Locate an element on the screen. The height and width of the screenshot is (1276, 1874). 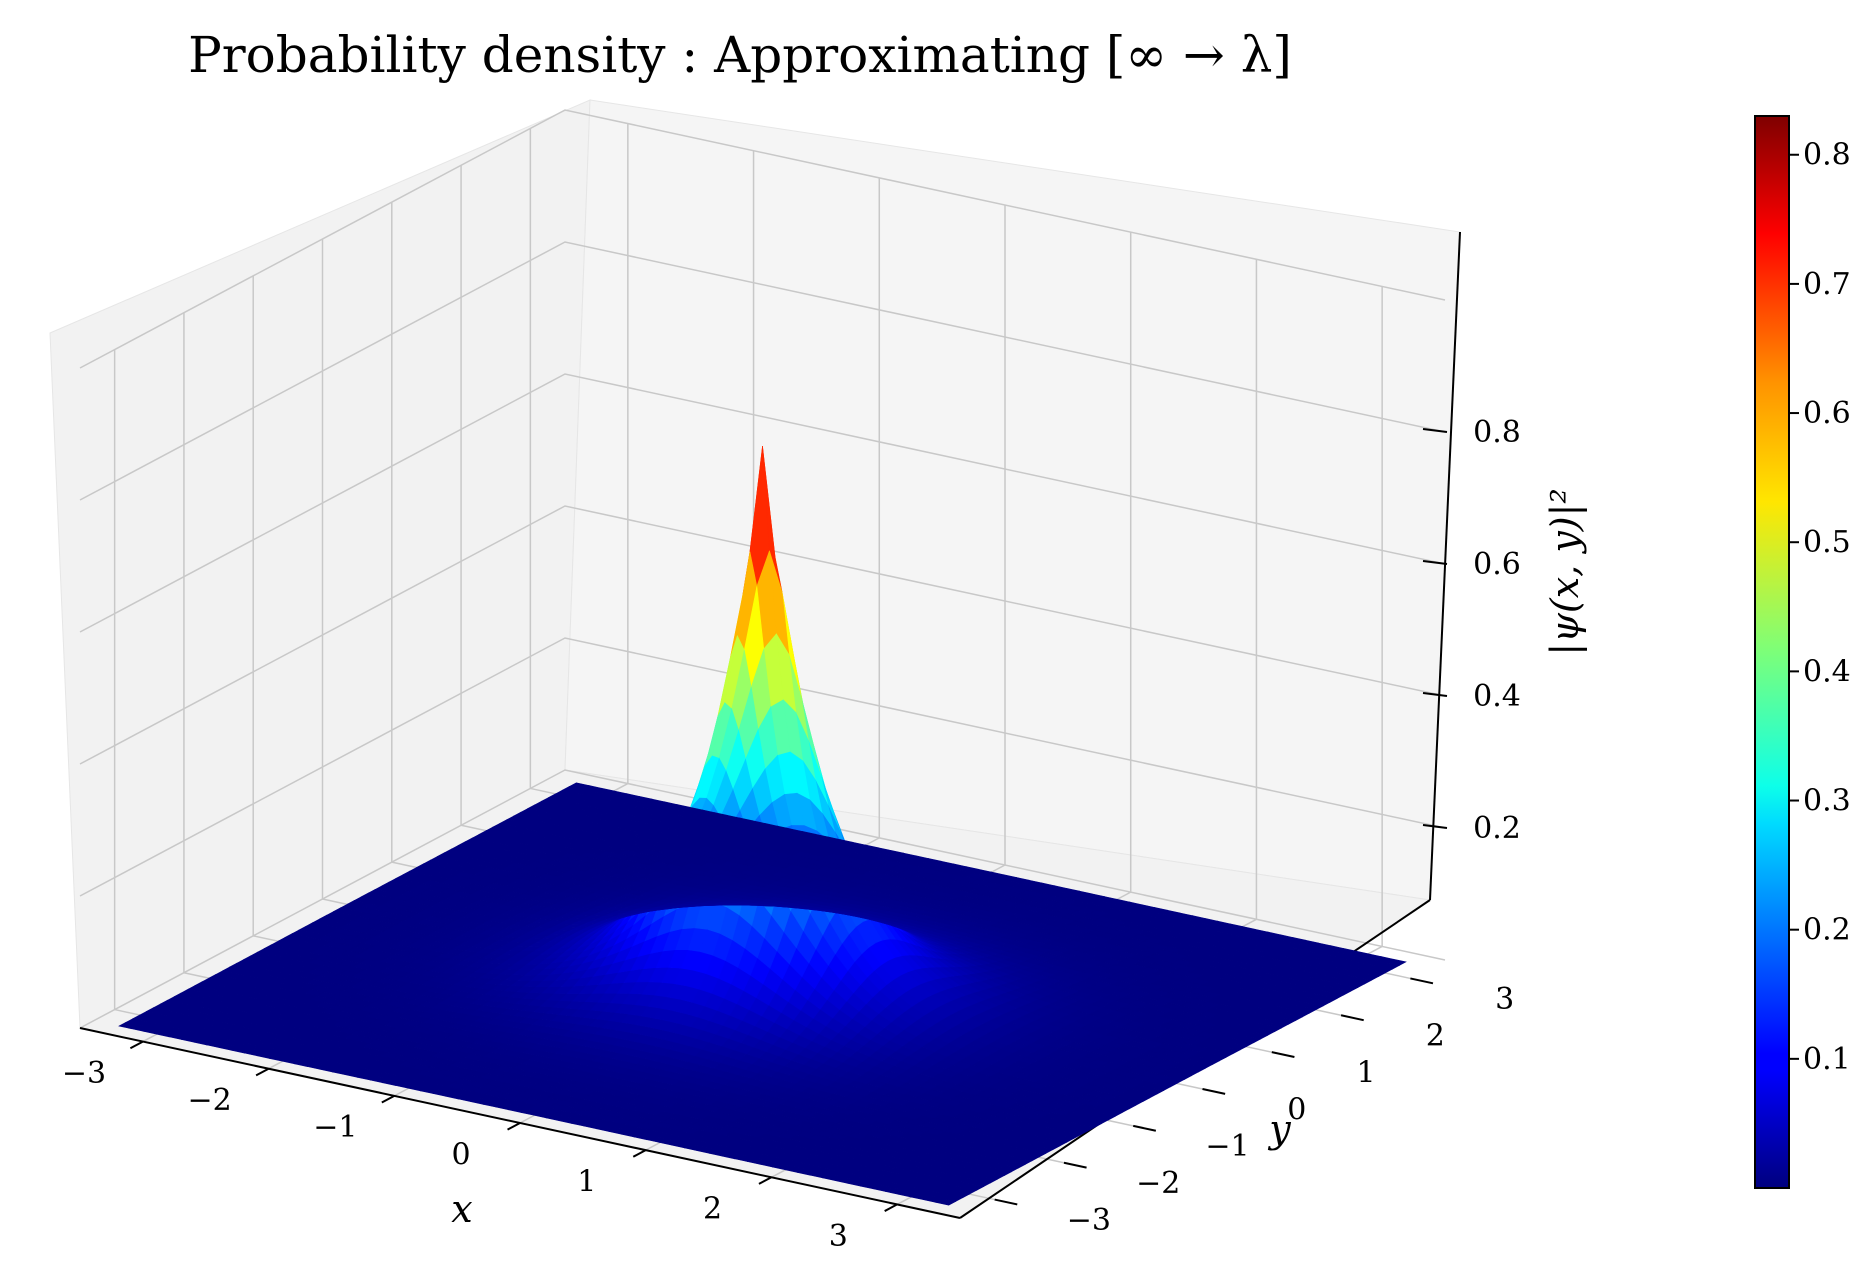
colorbar-tick-label: 0.4 is located at coordinates (1827, 671).